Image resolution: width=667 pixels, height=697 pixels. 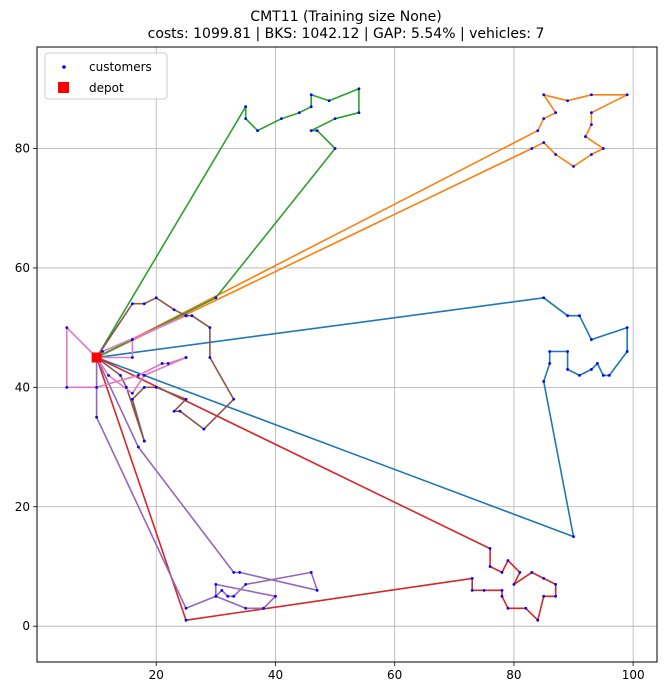 What do you see at coordinates (513, 675) in the screenshot?
I see `x-tick-label-80: 80` at bounding box center [513, 675].